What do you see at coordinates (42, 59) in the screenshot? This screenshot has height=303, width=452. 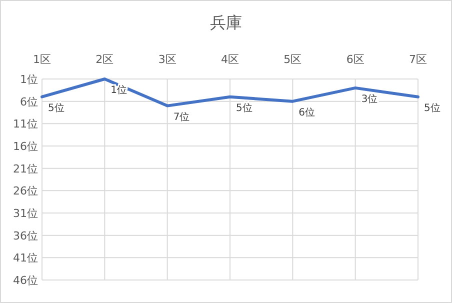 I see `x-tick-label: 1区` at bounding box center [42, 59].